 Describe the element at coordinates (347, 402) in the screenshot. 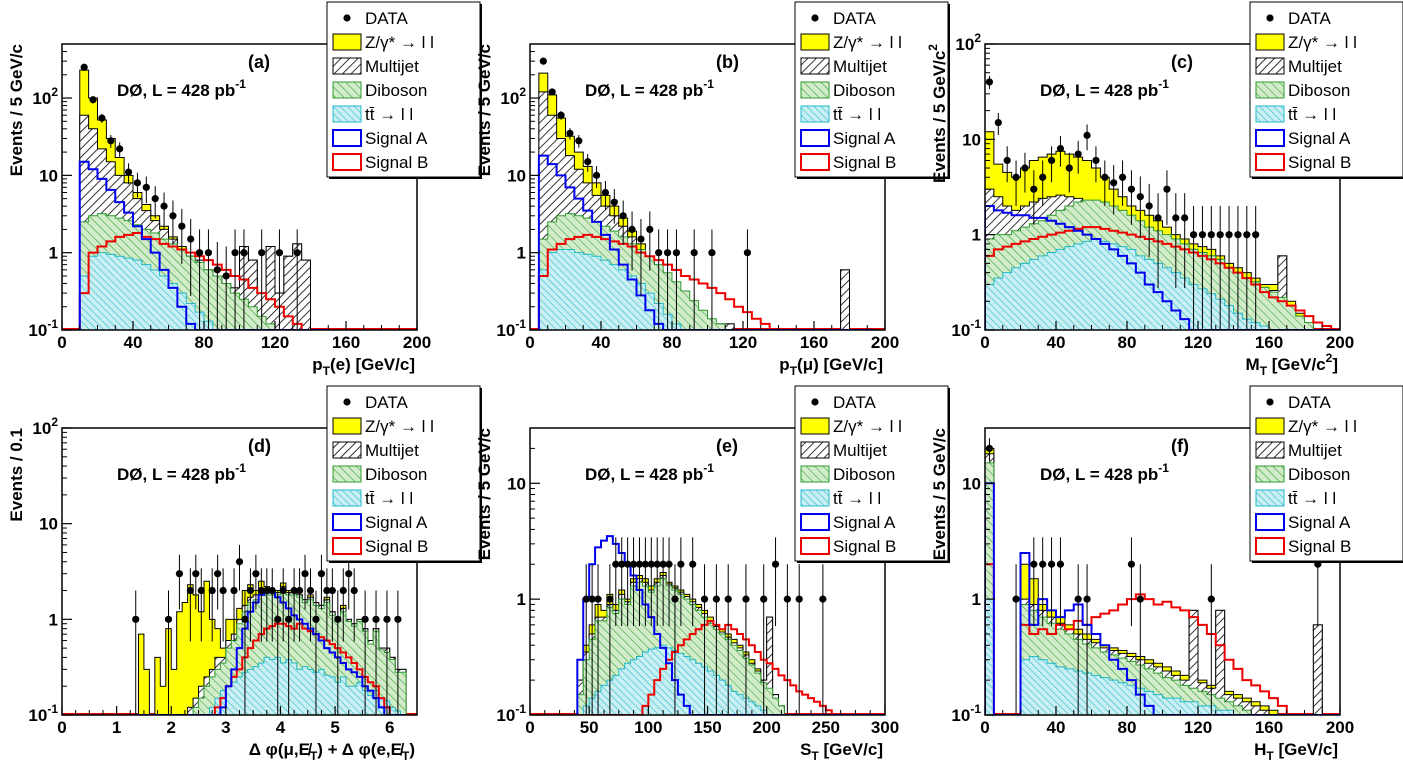

I see `legend-swatch-data` at that location.